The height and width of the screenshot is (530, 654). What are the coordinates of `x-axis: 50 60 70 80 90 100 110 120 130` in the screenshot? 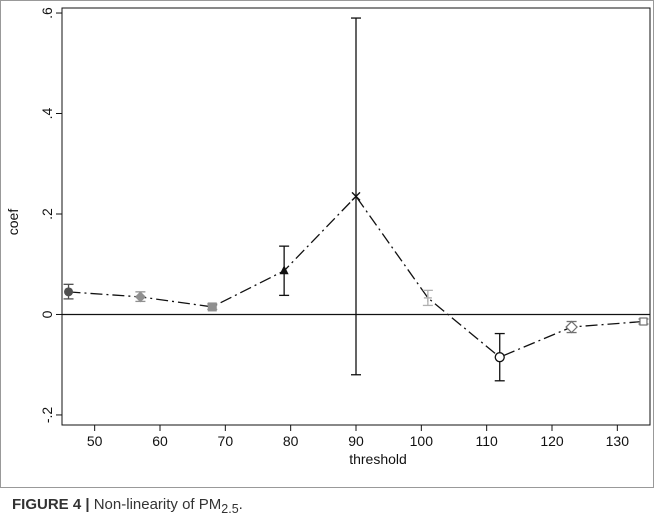 It's located at (358, 437).